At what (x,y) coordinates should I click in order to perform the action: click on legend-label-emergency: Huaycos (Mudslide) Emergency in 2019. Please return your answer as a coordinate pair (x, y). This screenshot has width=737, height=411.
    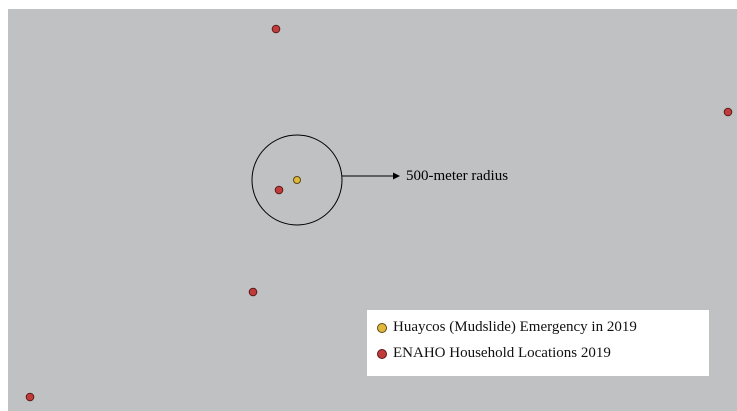
    Looking at the image, I should click on (515, 327).